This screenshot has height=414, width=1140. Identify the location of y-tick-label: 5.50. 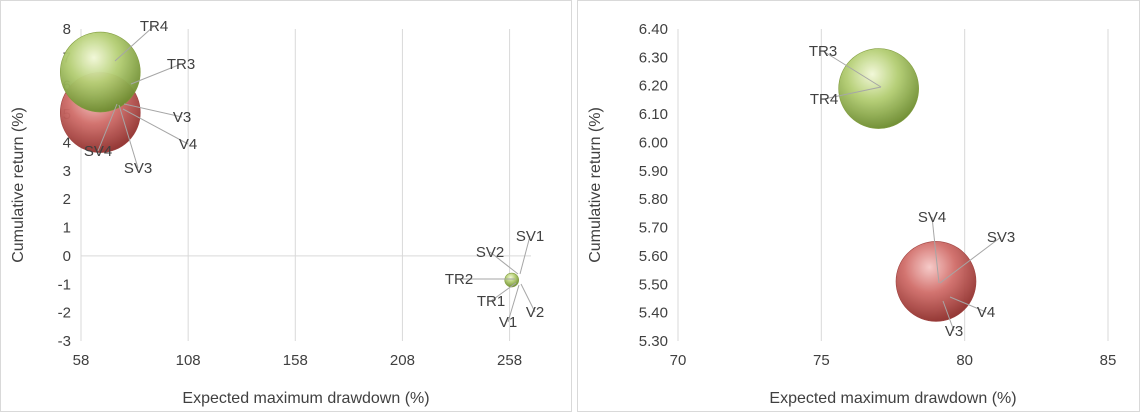
(653, 284).